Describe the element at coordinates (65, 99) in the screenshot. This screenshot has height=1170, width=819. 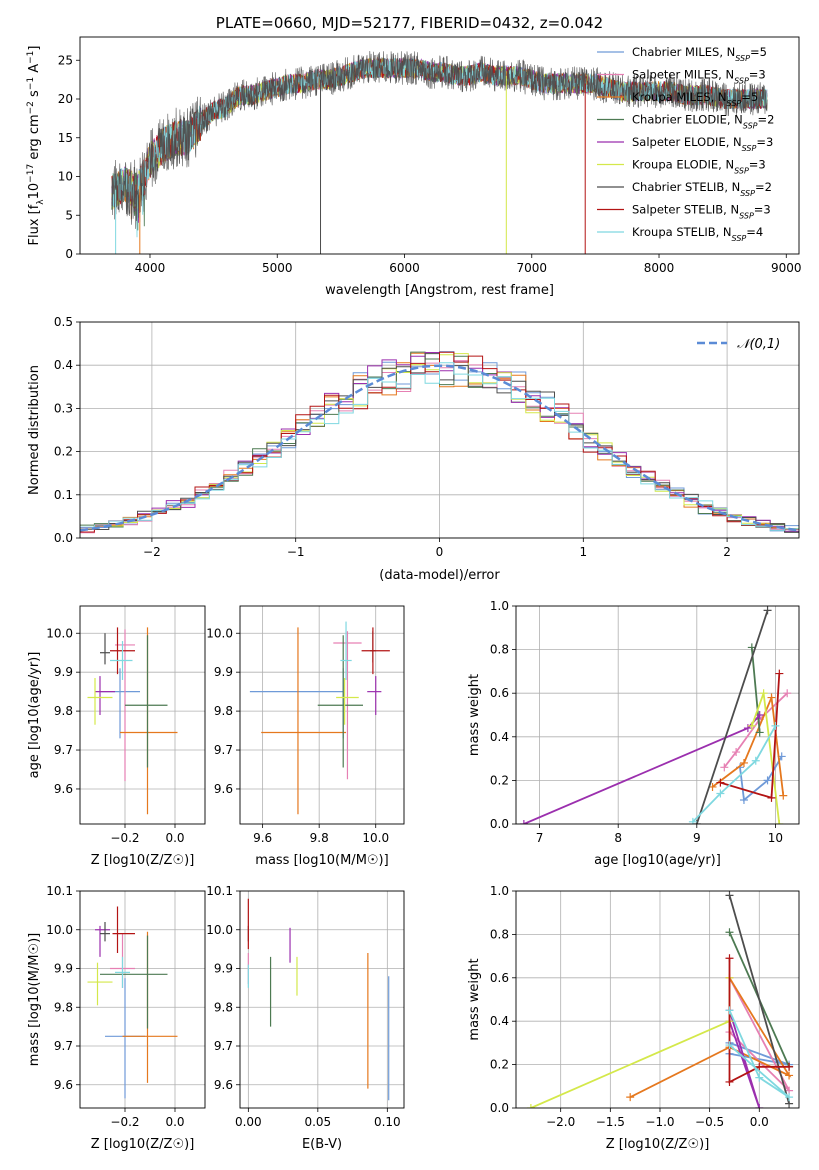
I see `y-tick-label: 20` at that location.